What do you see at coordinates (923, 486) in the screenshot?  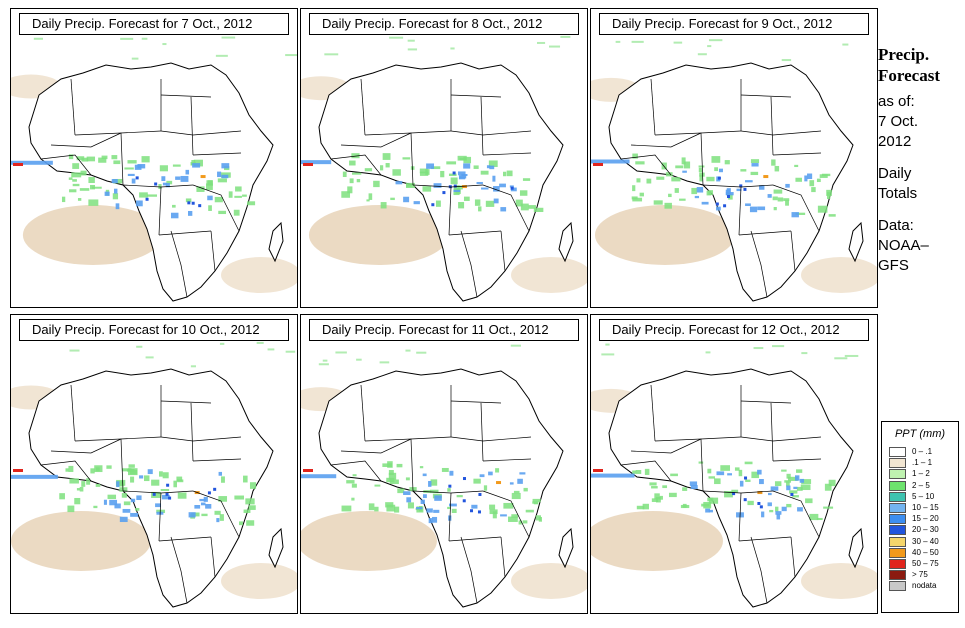 I see `legend-item: 2 – 5` at bounding box center [923, 486].